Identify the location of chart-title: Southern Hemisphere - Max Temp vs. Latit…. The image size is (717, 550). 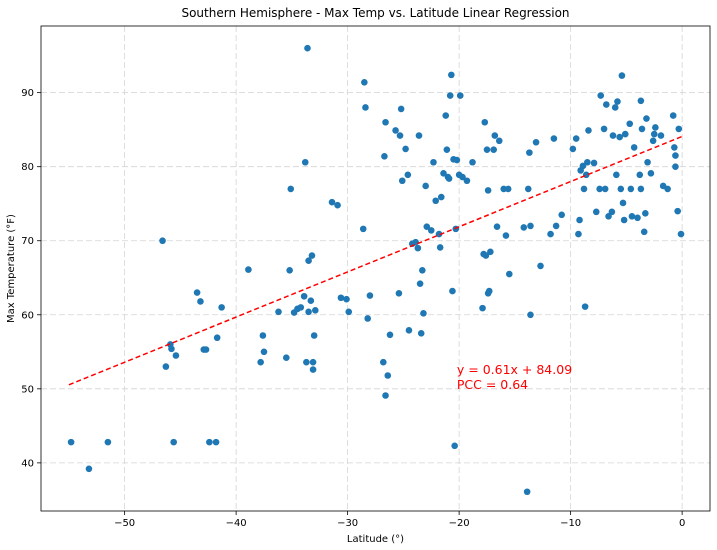
(375, 13).